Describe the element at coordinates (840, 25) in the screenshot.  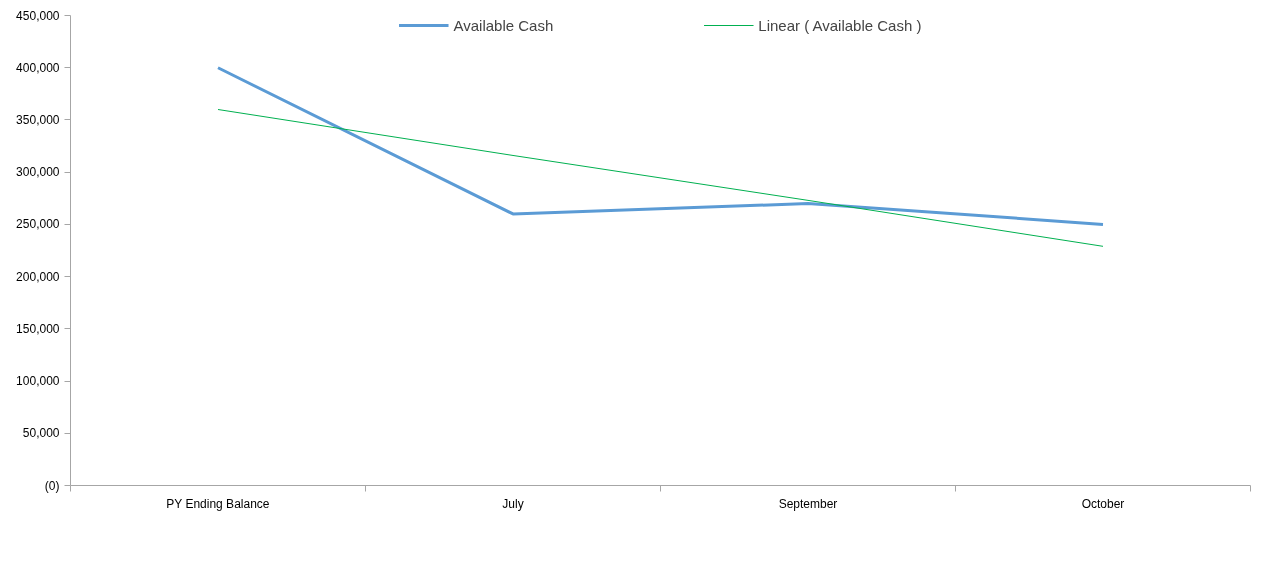
I see `legend-label: Linear ( Available Cash )` at that location.